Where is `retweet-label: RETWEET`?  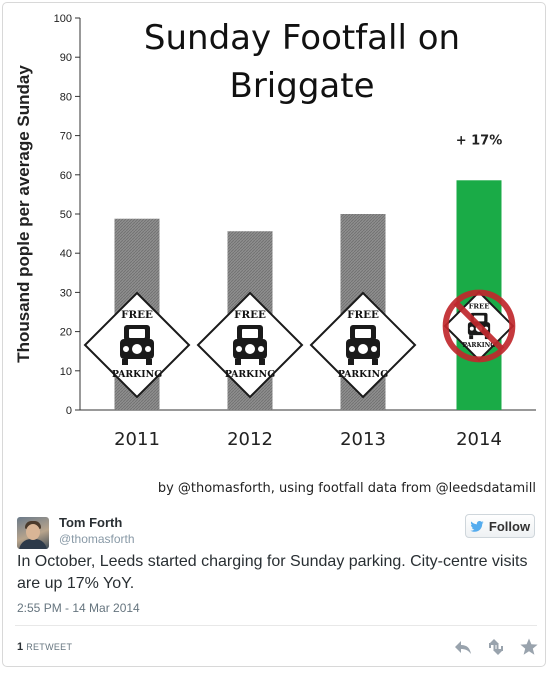
retweet-label: RETWEET is located at coordinates (49, 647).